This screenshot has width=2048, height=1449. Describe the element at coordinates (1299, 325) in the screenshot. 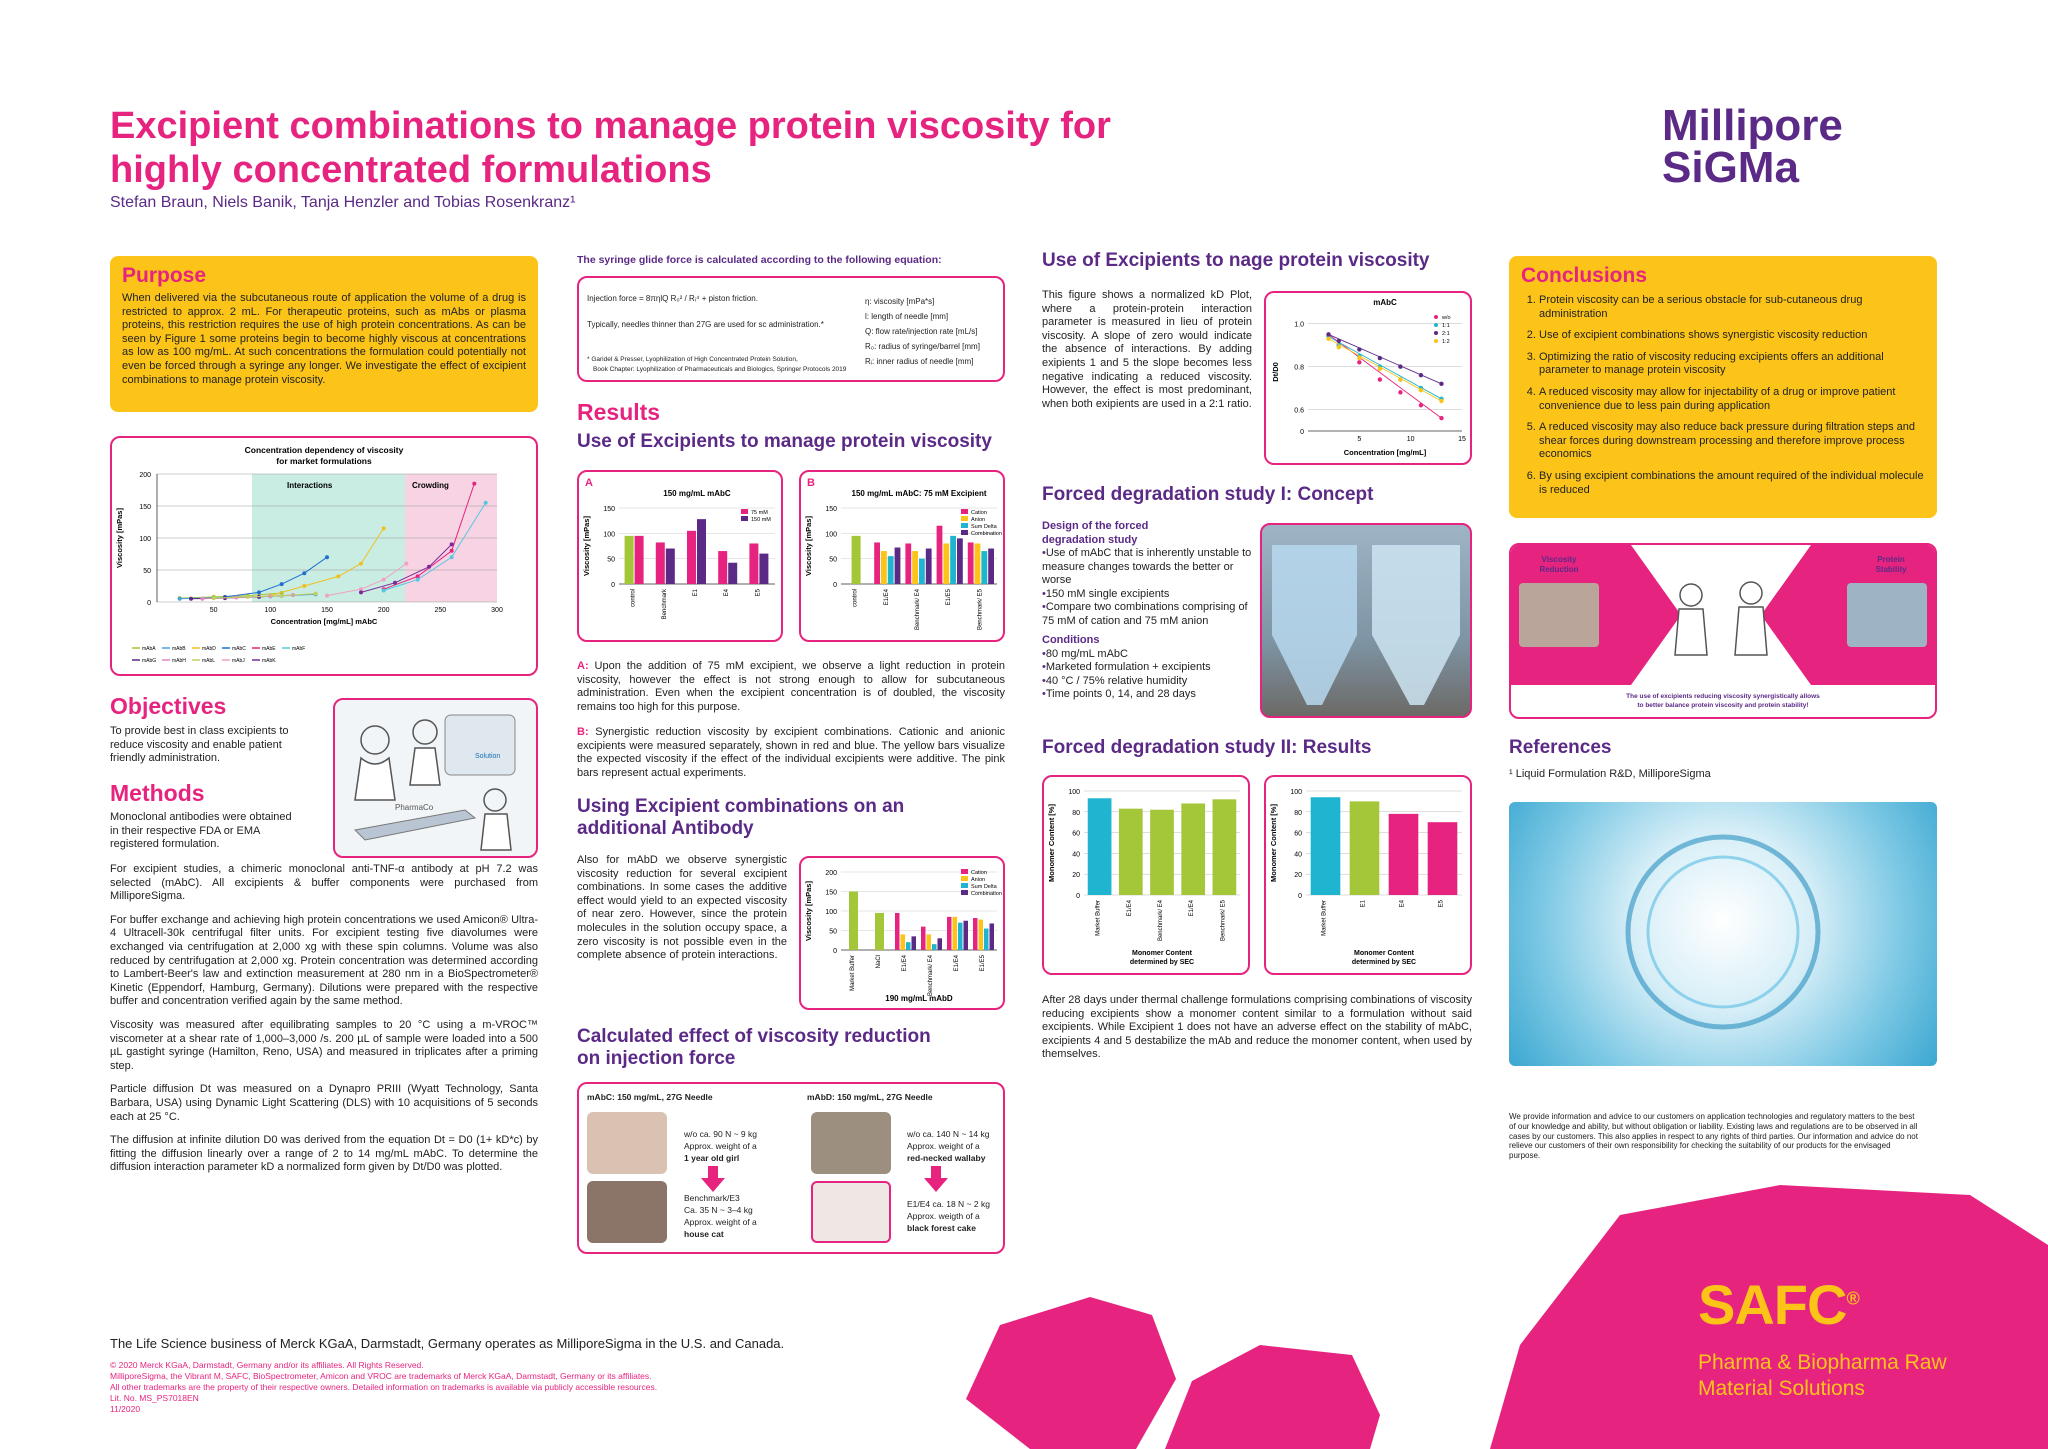

I see `y-tick-label: 1.0` at that location.